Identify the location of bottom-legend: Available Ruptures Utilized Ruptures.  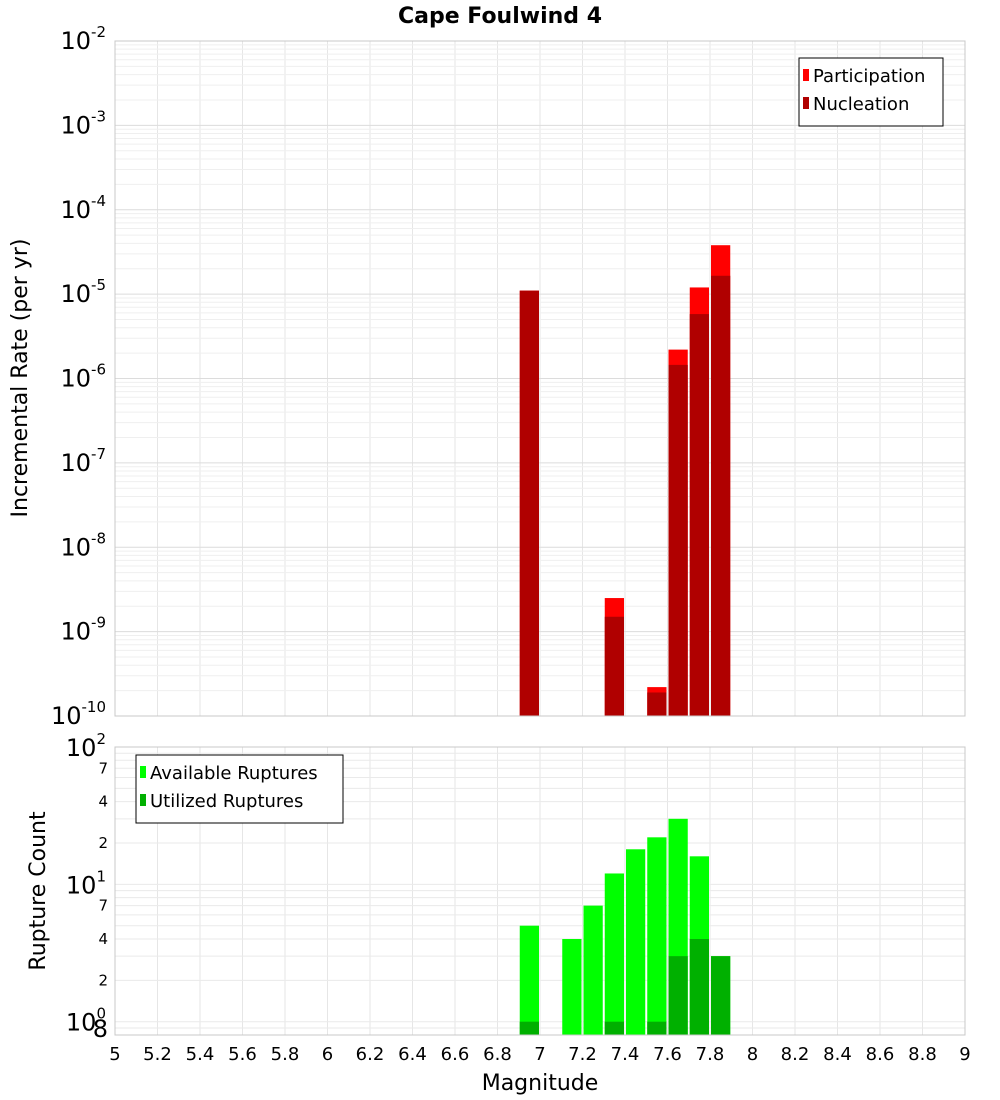
(239, 789).